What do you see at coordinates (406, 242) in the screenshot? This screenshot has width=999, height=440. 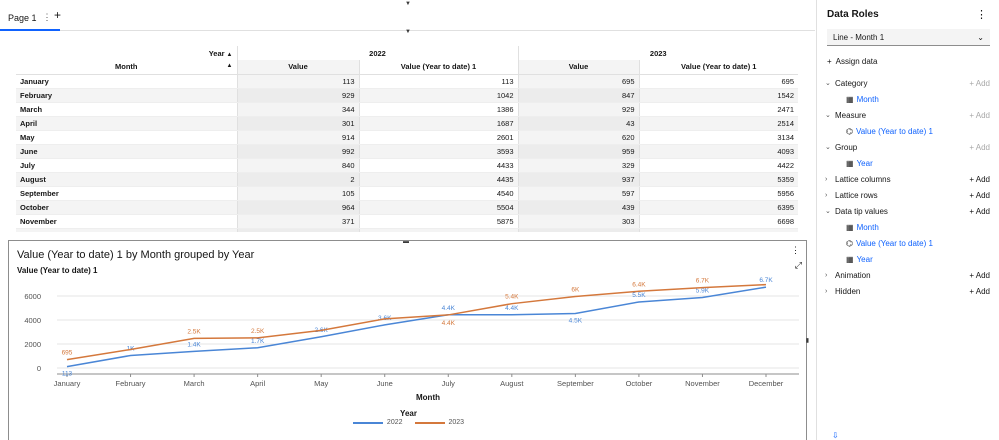 I see `resize-handle-top: ▬` at bounding box center [406, 242].